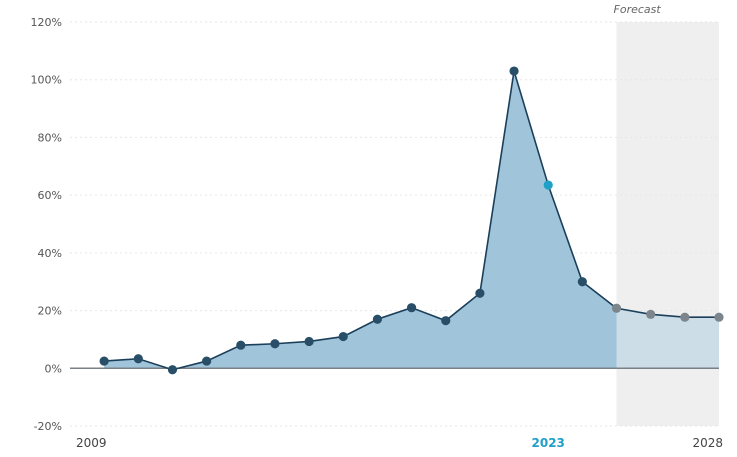 This screenshot has width=737, height=457. I want to click on y-tick-label: 60%, so click(50, 195).